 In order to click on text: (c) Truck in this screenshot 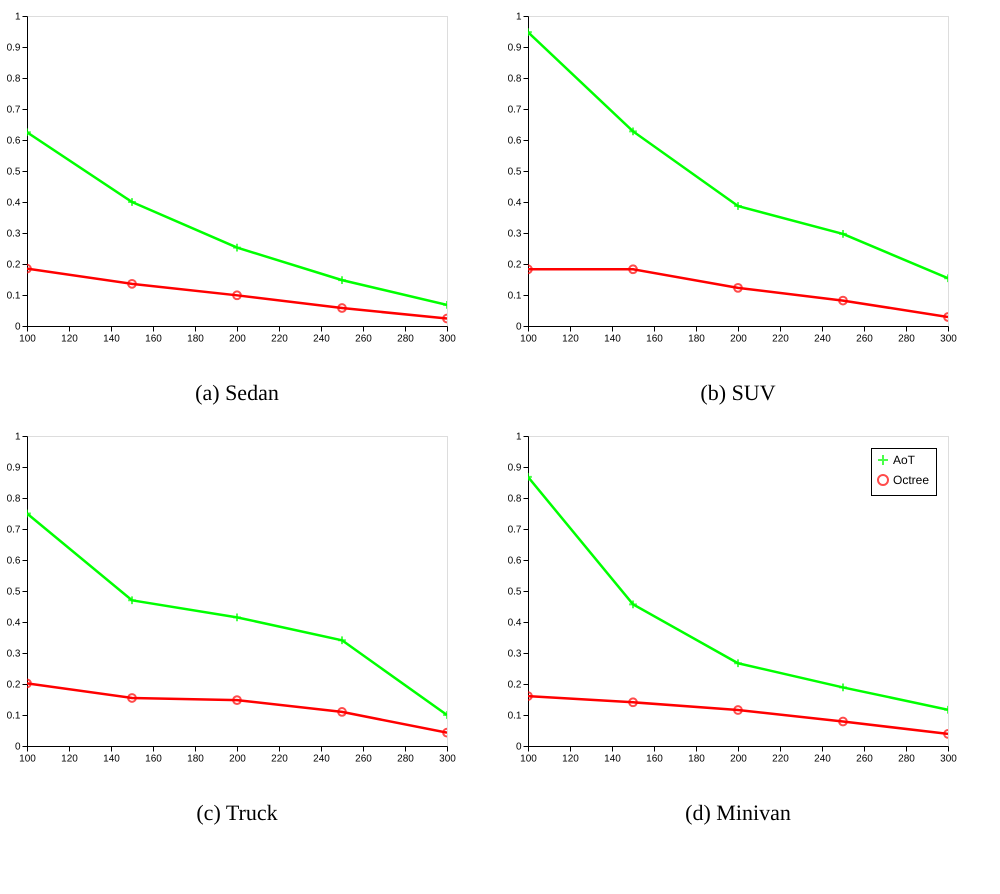, I will do `click(237, 812)`.